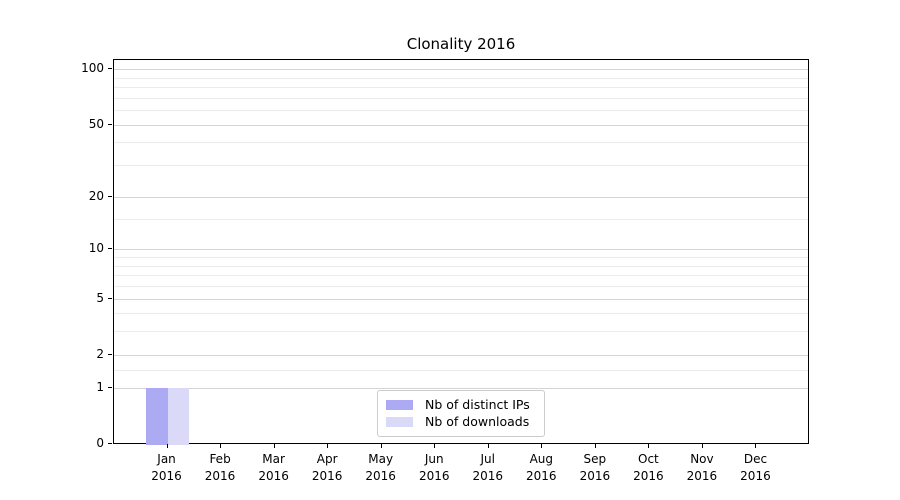  What do you see at coordinates (435, 446) in the screenshot?
I see `x-tick-jun` at bounding box center [435, 446].